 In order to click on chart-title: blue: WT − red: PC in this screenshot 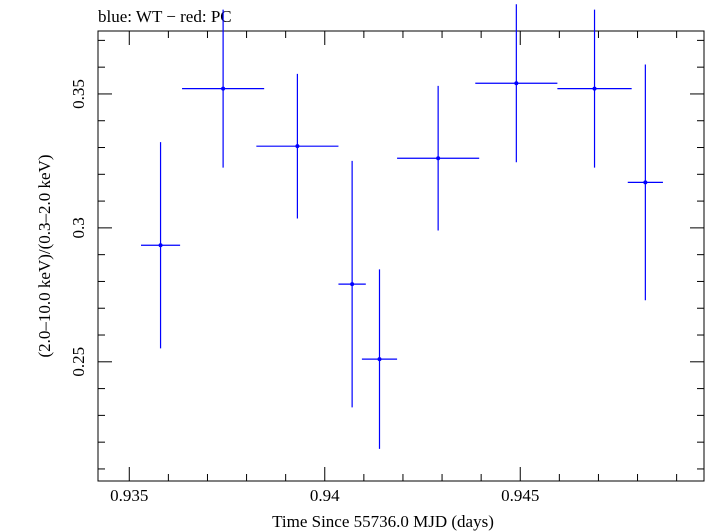, I will do `click(165, 16)`.